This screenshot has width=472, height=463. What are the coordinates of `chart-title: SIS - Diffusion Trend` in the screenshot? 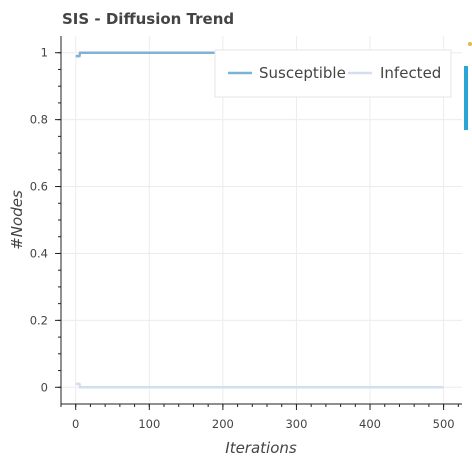 It's located at (148, 19).